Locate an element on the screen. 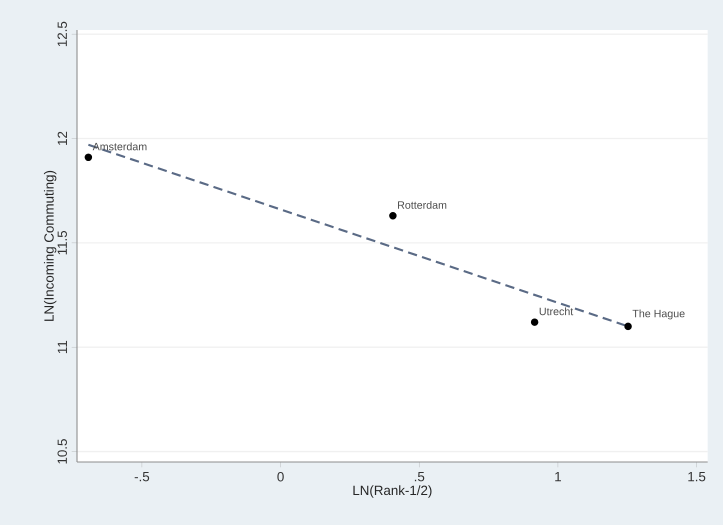 The height and width of the screenshot is (525, 723). x-tick-label: 0 is located at coordinates (280, 477).